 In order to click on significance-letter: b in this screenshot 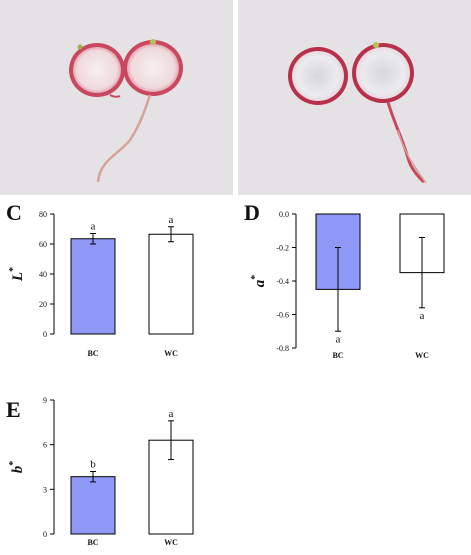, I will do `click(93, 464)`.